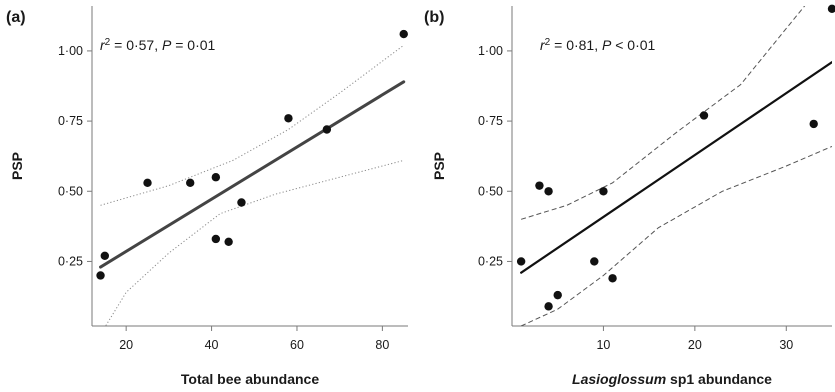  What do you see at coordinates (297, 345) in the screenshot?
I see `x-tick-label: 60` at bounding box center [297, 345].